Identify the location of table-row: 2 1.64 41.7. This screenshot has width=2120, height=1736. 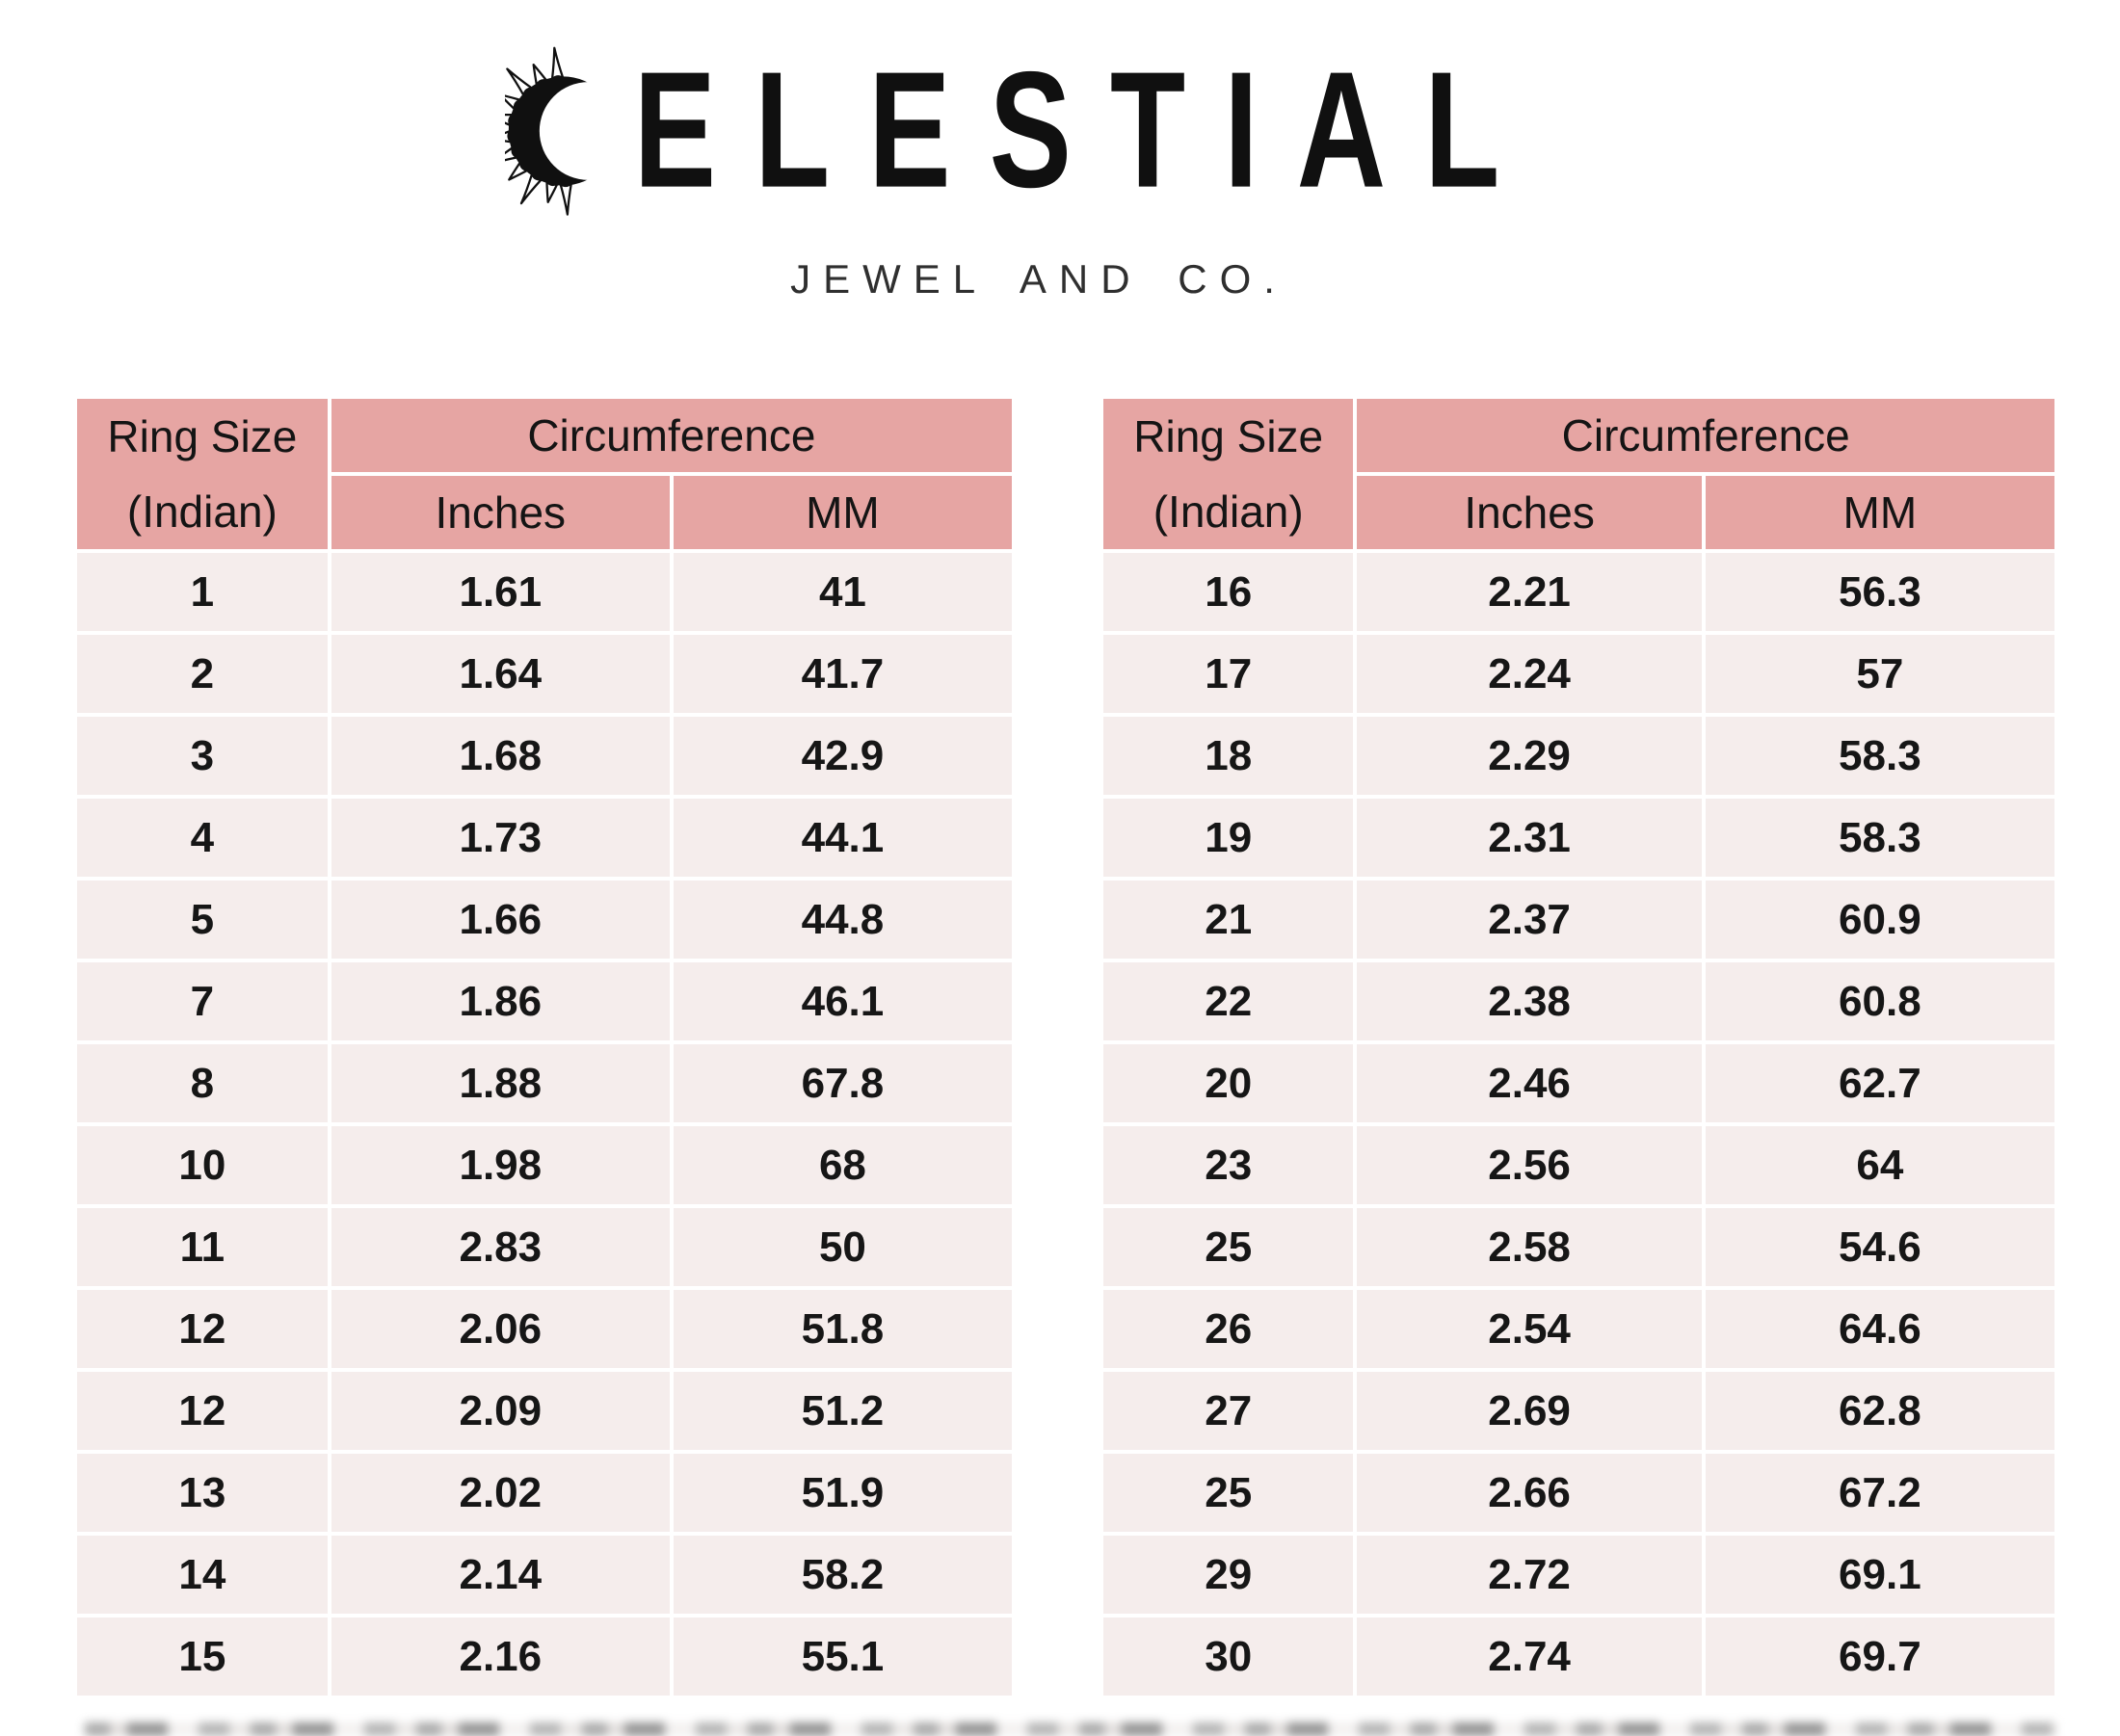
(544, 674).